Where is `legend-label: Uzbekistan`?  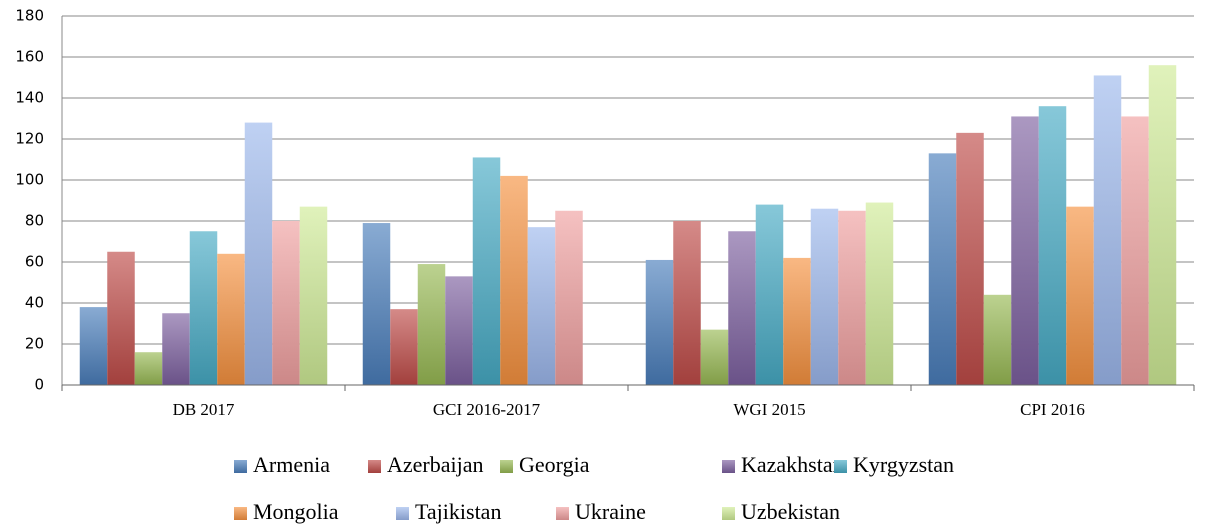 legend-label: Uzbekistan is located at coordinates (790, 511).